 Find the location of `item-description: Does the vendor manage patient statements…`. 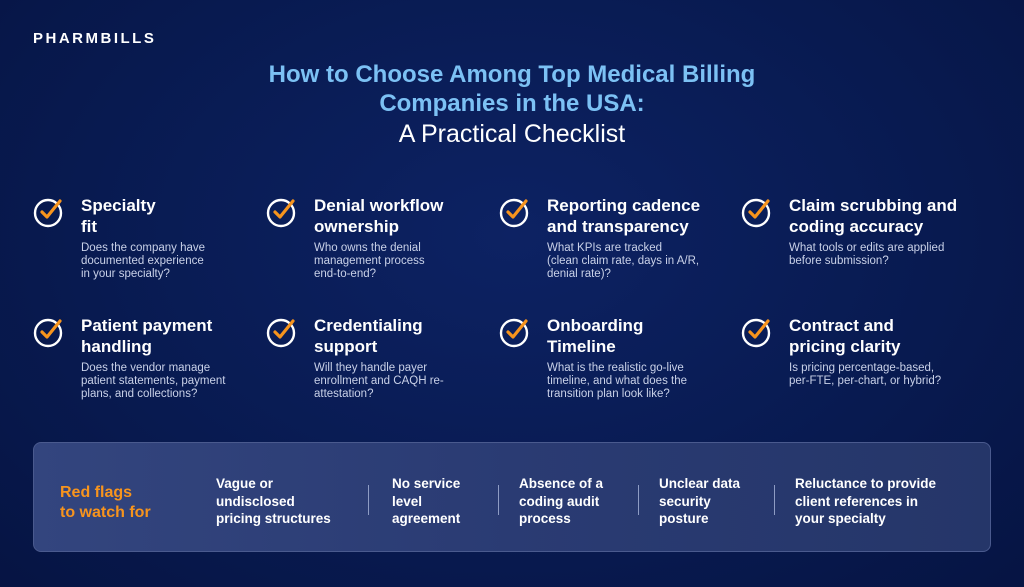

item-description: Does the vendor manage patient statements… is located at coordinates (153, 381).